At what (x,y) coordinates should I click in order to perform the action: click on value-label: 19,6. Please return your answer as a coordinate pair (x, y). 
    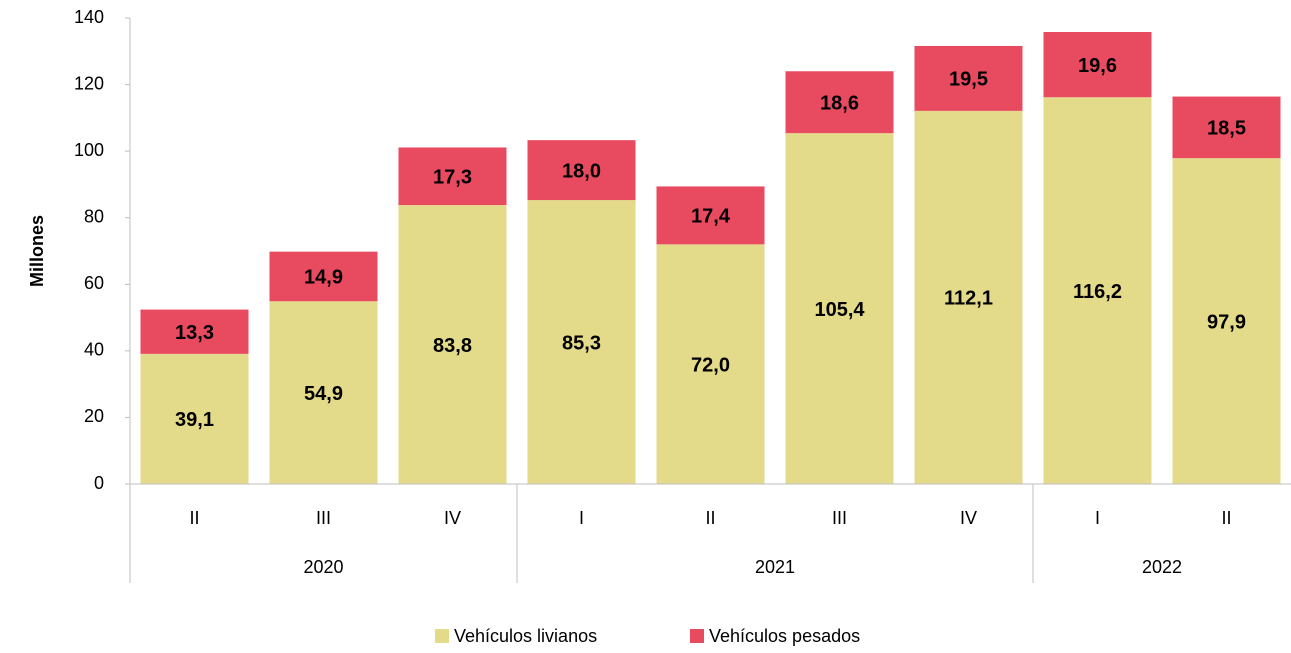
    Looking at the image, I should click on (1097, 66).